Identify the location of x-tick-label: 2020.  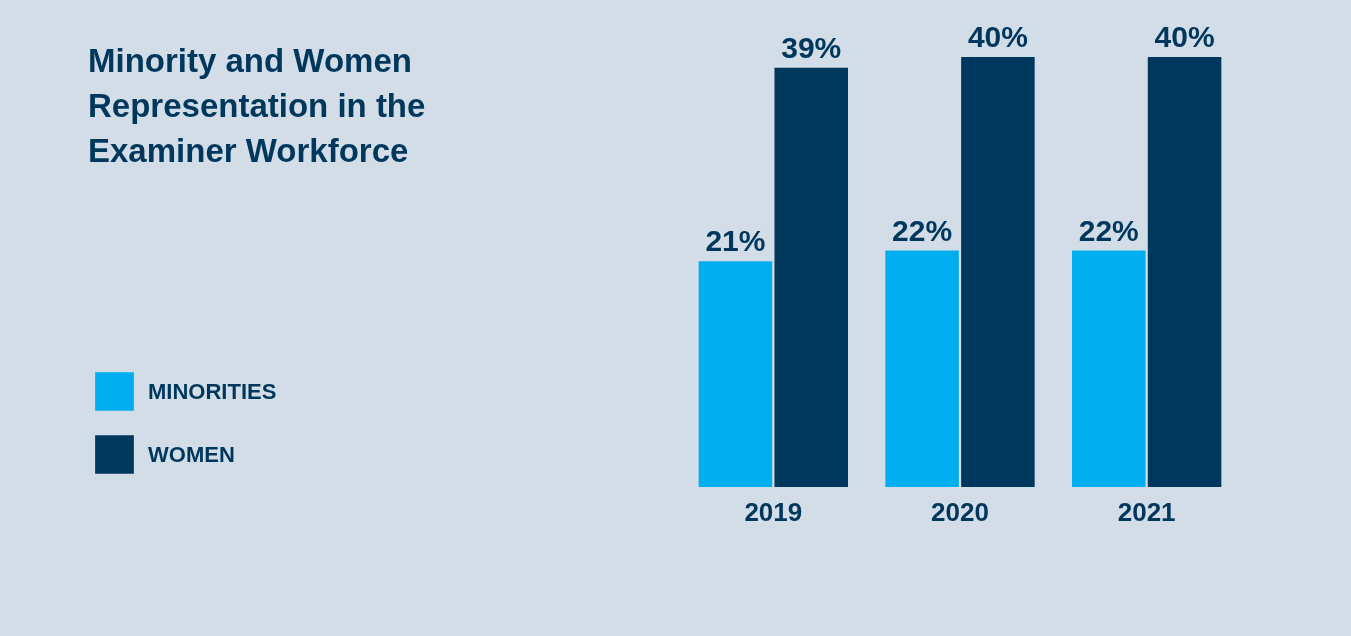
(960, 511).